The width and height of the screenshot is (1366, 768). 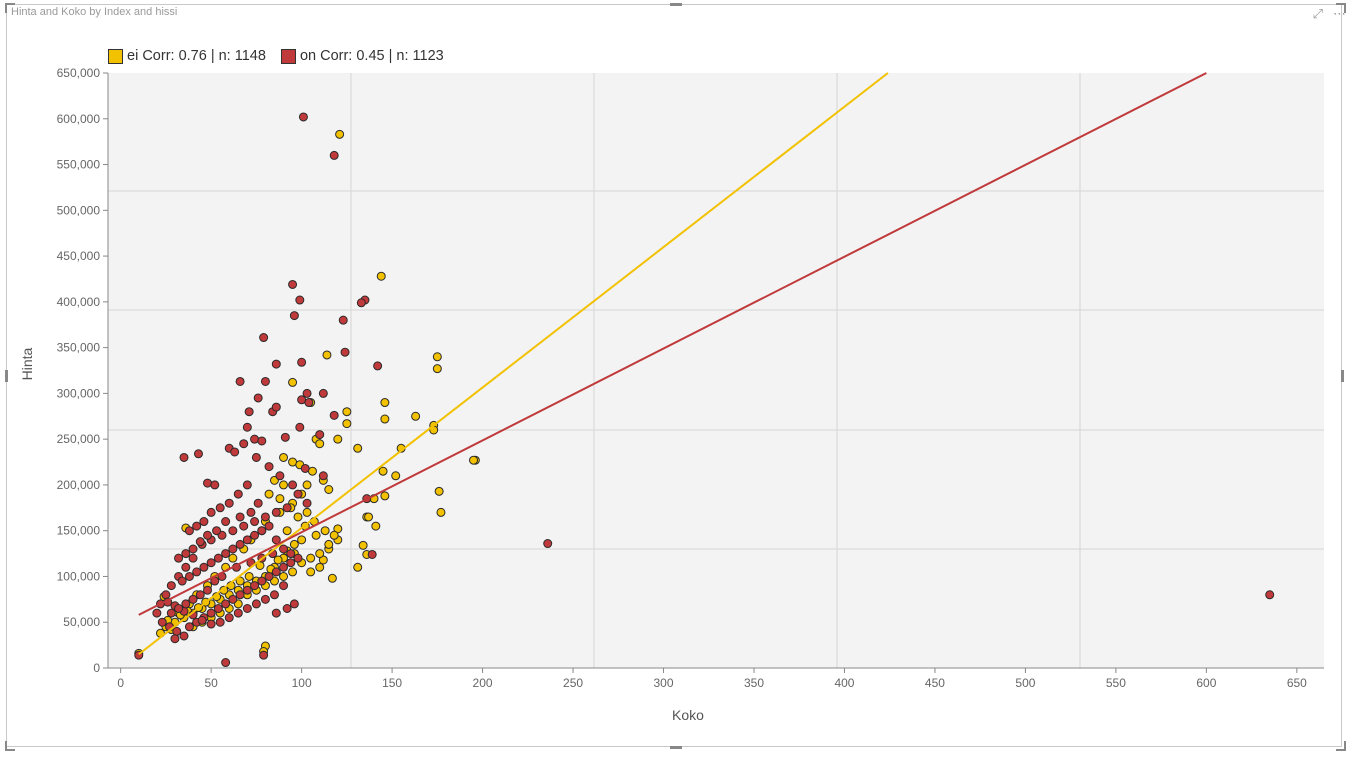 What do you see at coordinates (79, 576) in the screenshot?
I see `y-tick-label: 100,000` at bounding box center [79, 576].